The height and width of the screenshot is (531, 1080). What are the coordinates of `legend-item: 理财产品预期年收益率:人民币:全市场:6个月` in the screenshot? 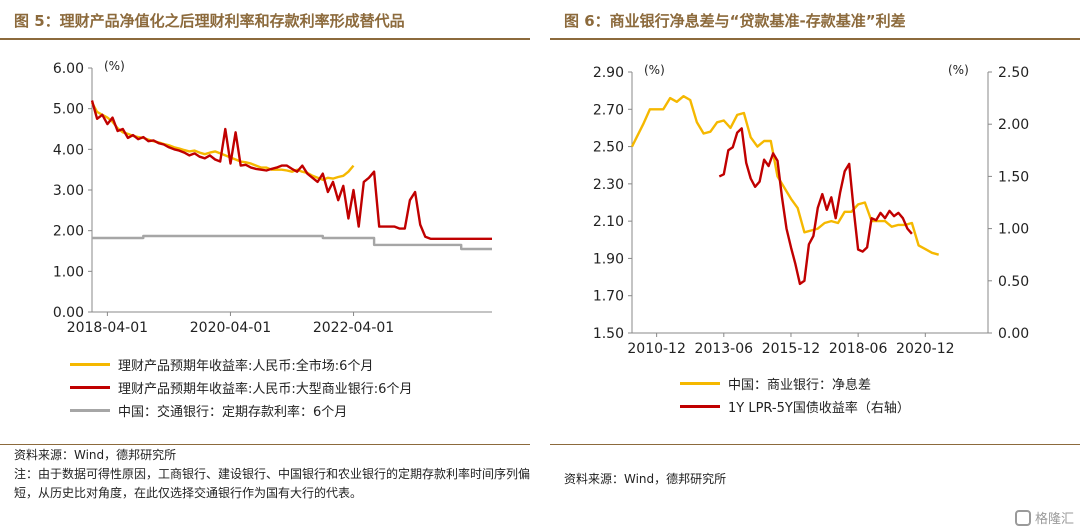 It's located at (241, 364).